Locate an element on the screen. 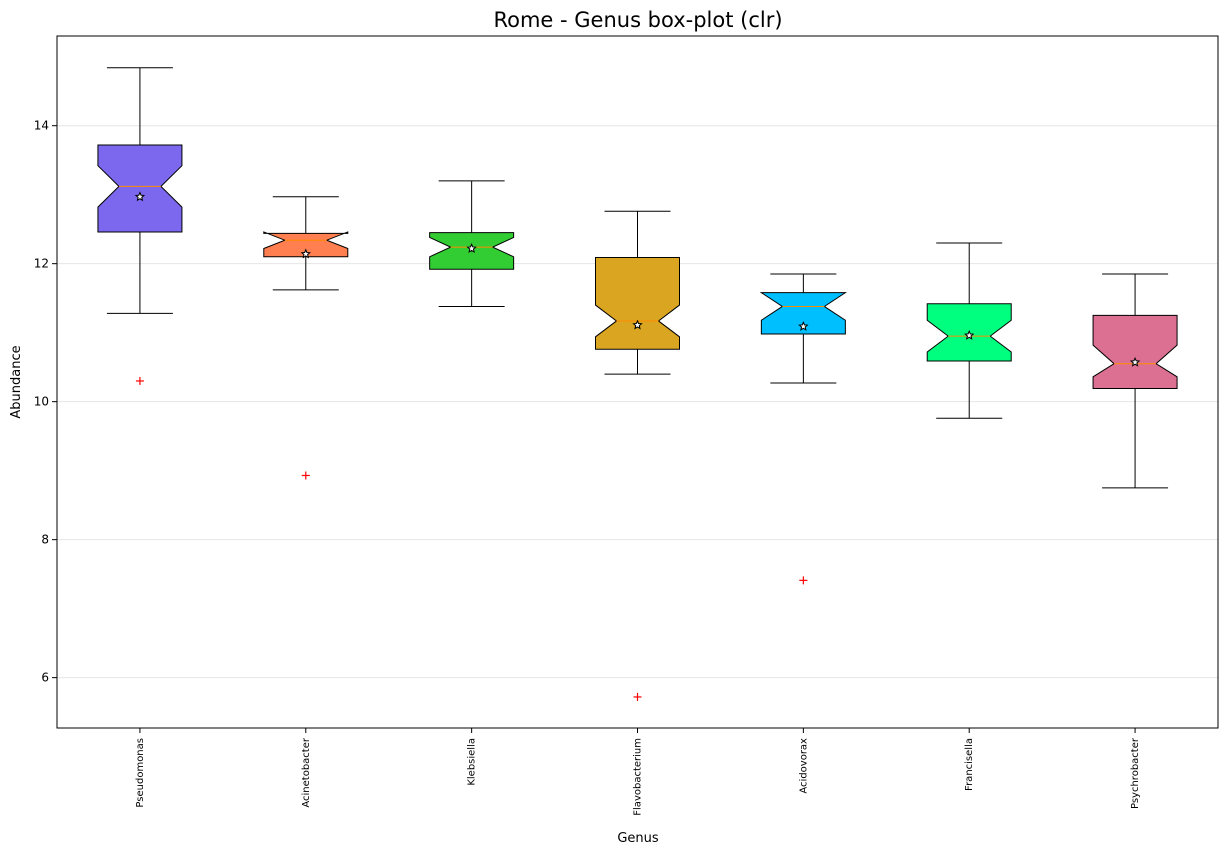 The image size is (1229, 854). box-acidovorax is located at coordinates (803, 429).